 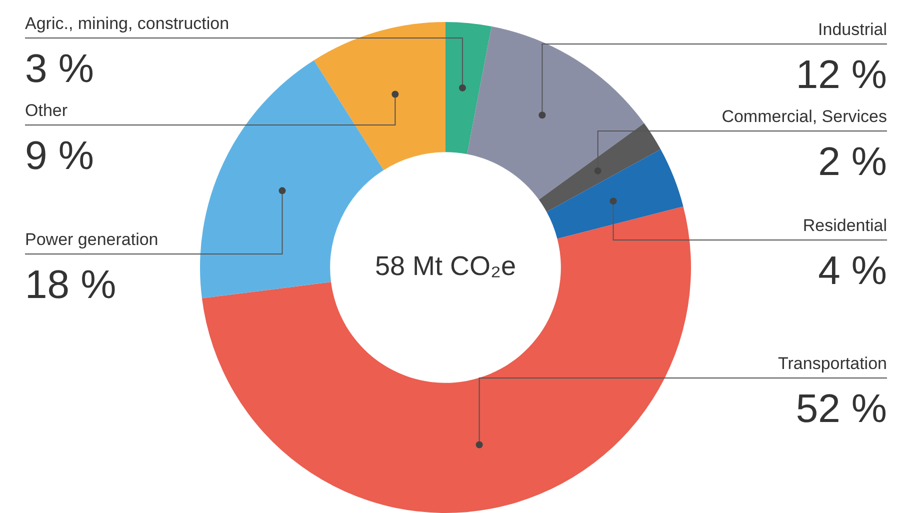 What do you see at coordinates (70, 285) in the screenshot?
I see `data-label: 18 %` at bounding box center [70, 285].